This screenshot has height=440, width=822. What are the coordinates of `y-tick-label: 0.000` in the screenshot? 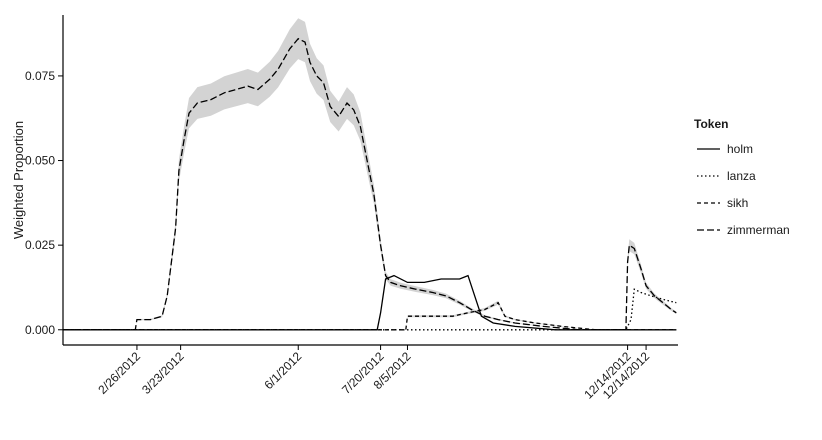 It's located at (40, 330).